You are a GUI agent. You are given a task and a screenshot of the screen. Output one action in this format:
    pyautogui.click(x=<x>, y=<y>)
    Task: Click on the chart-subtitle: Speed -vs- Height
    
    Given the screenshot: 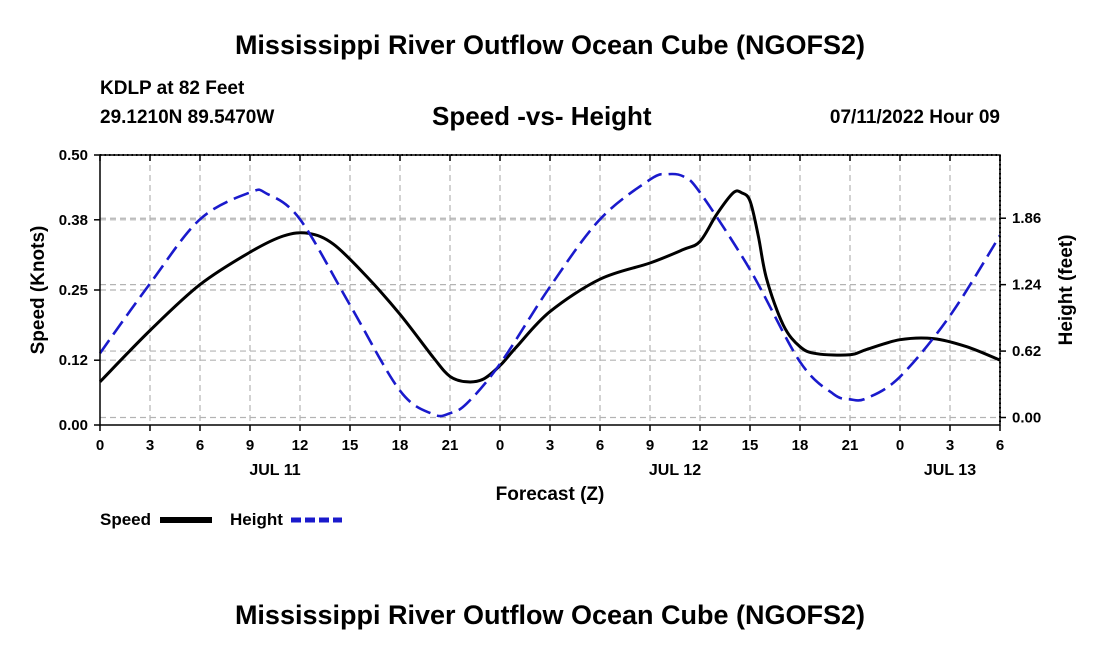 What is the action you would take?
    pyautogui.click(x=542, y=116)
    